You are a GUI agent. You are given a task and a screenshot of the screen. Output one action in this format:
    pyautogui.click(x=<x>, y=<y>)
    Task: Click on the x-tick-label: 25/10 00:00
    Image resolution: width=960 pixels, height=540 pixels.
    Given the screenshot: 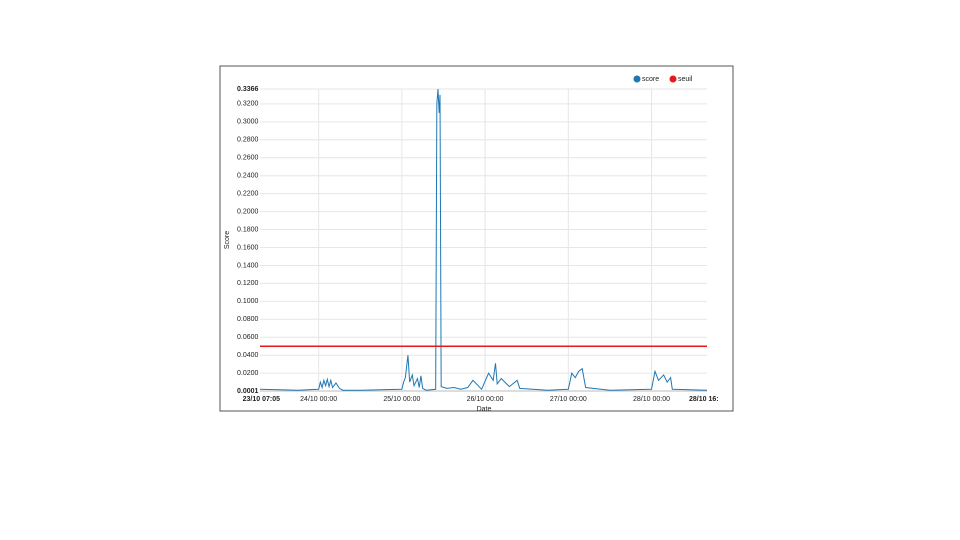 What is the action you would take?
    pyautogui.click(x=401, y=399)
    